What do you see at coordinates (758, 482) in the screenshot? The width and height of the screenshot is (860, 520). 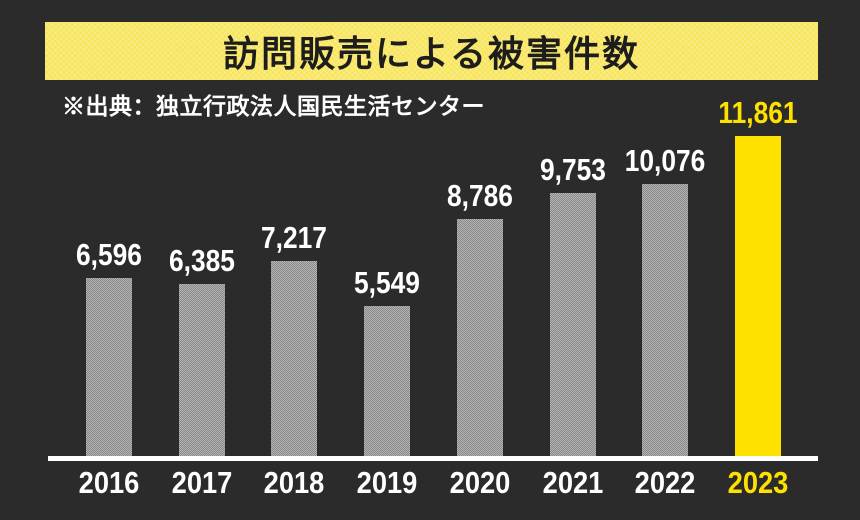 I see `year-label-2023: 2023` at bounding box center [758, 482].